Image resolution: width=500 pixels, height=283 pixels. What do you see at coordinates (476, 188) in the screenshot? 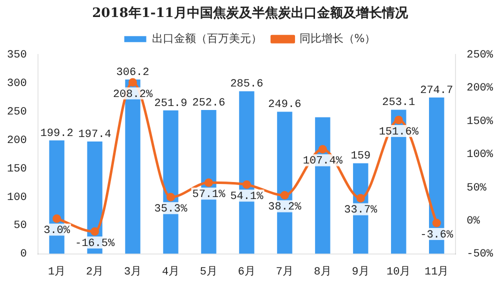
I see `y2-tick-label: 50%` at bounding box center [476, 188].